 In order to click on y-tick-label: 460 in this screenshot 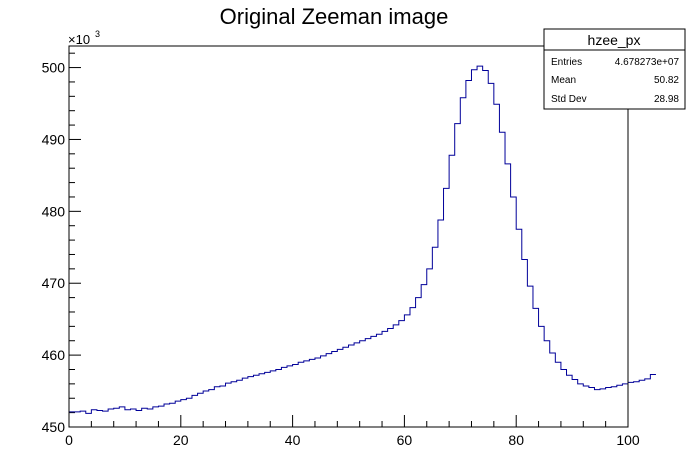, I will do `click(54, 355)`.